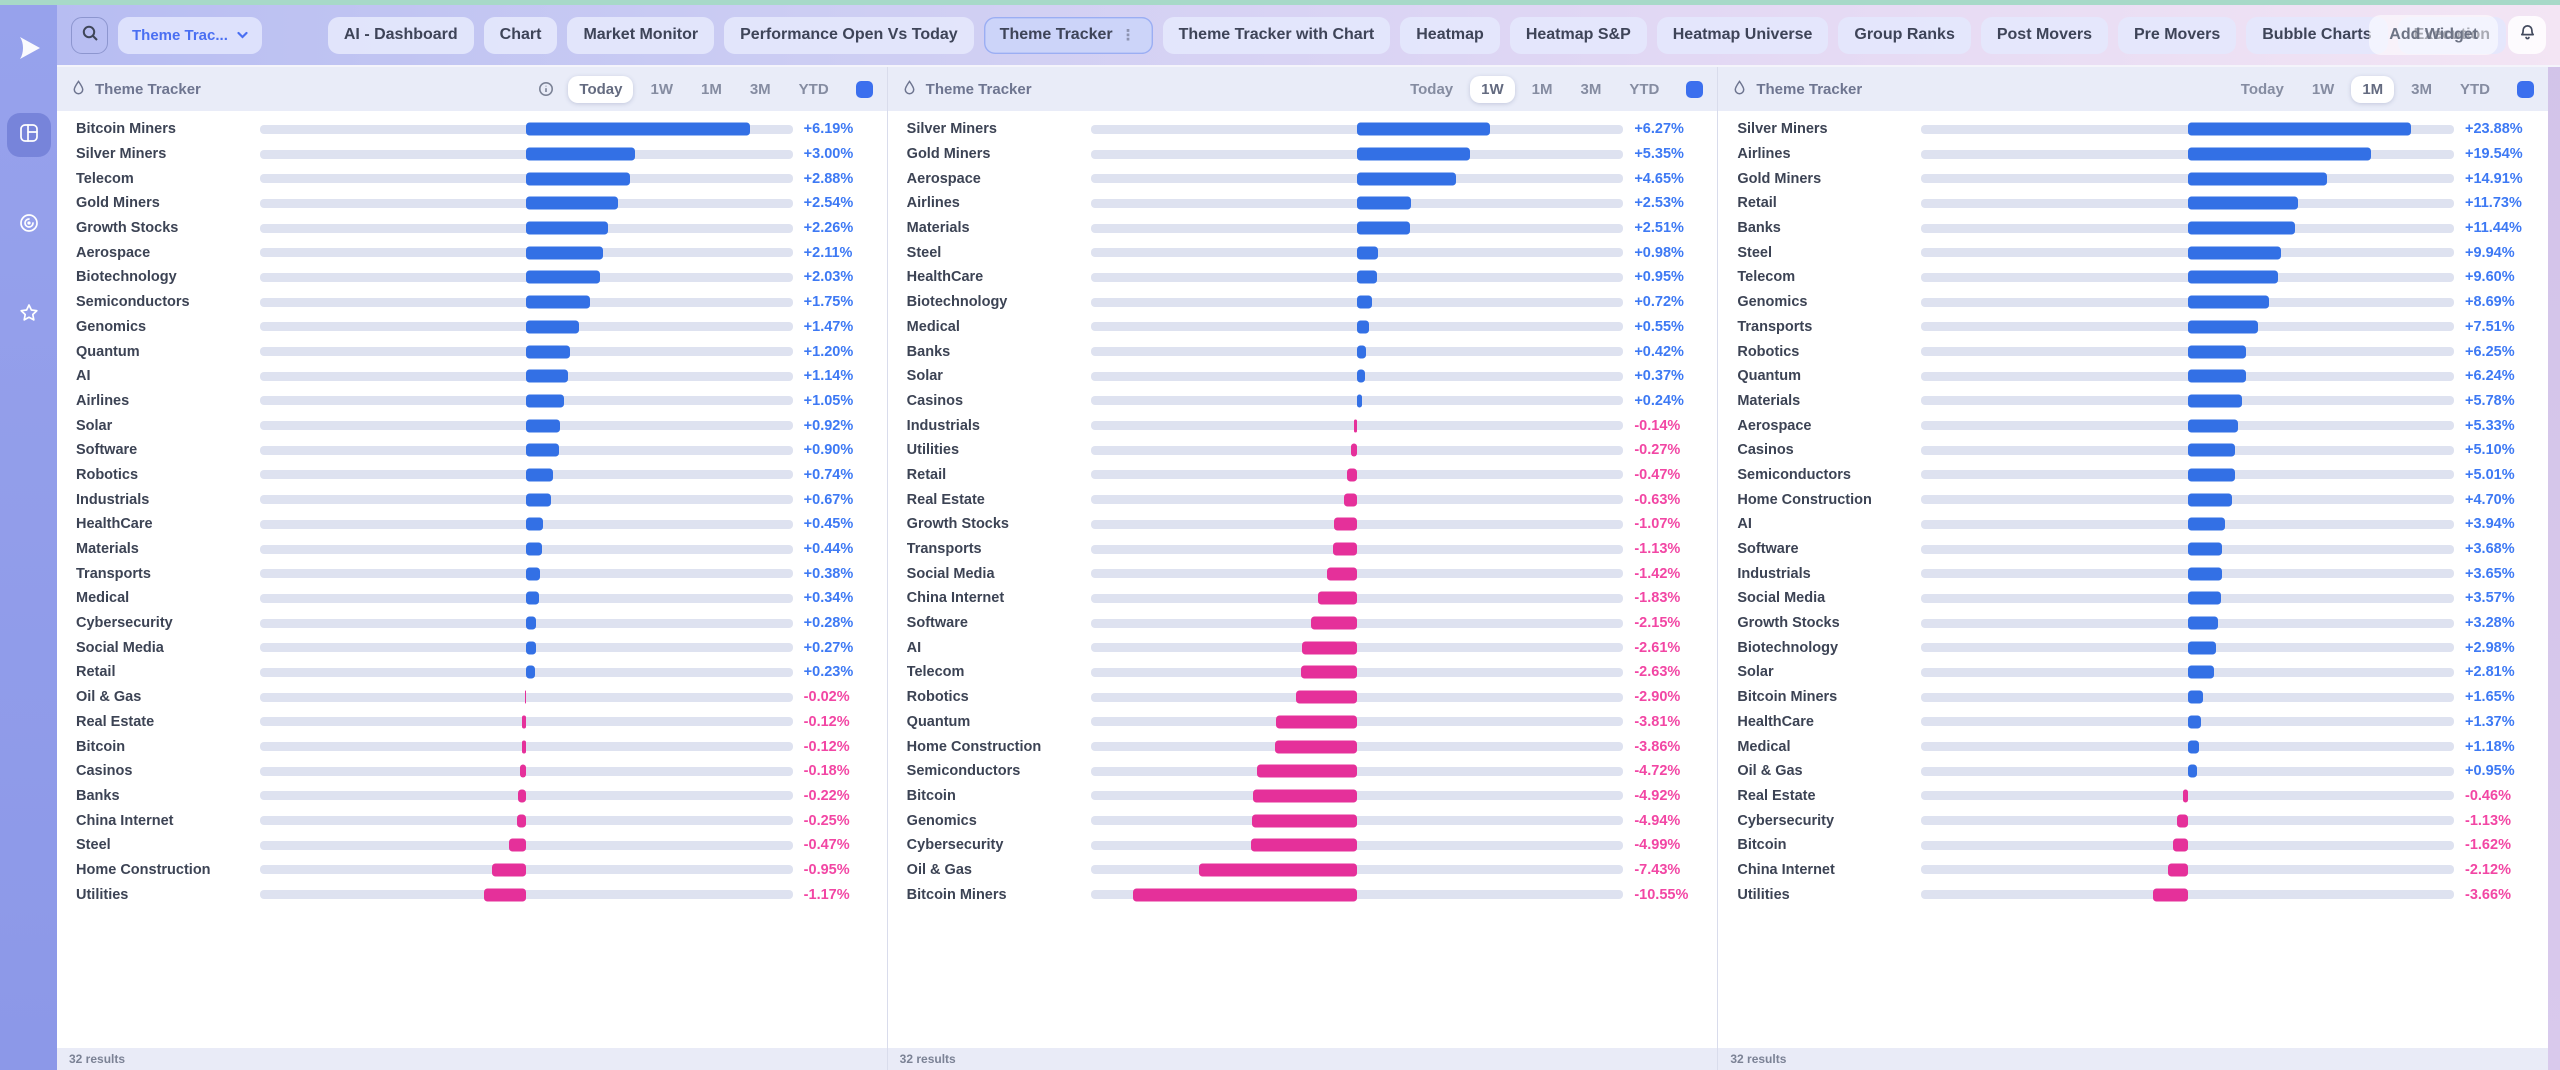 This screenshot has width=2560, height=1070. What do you see at coordinates (472, 894) in the screenshot?
I see `table-row: Utilities -1.17%` at bounding box center [472, 894].